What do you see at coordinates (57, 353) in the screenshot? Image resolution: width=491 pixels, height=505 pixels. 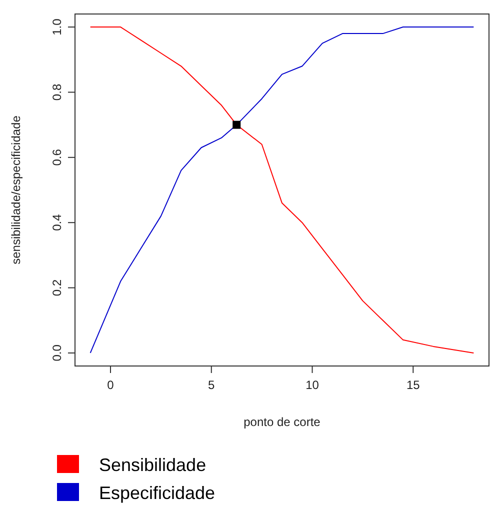 I see `y-tick-label: 0.0` at bounding box center [57, 353].